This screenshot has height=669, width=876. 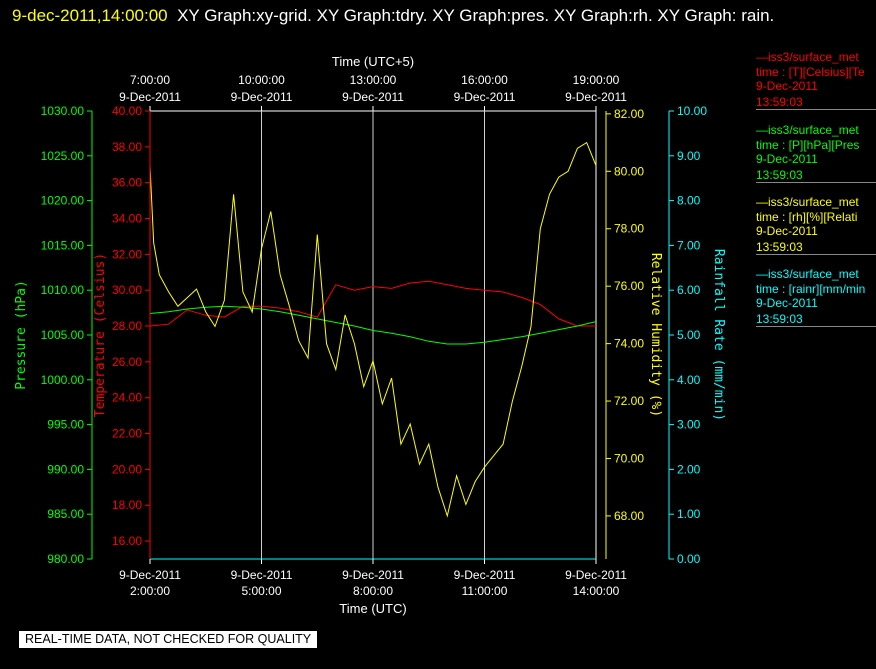 What do you see at coordinates (629, 344) in the screenshot?
I see `humidity-tick-label: 74.00` at bounding box center [629, 344].